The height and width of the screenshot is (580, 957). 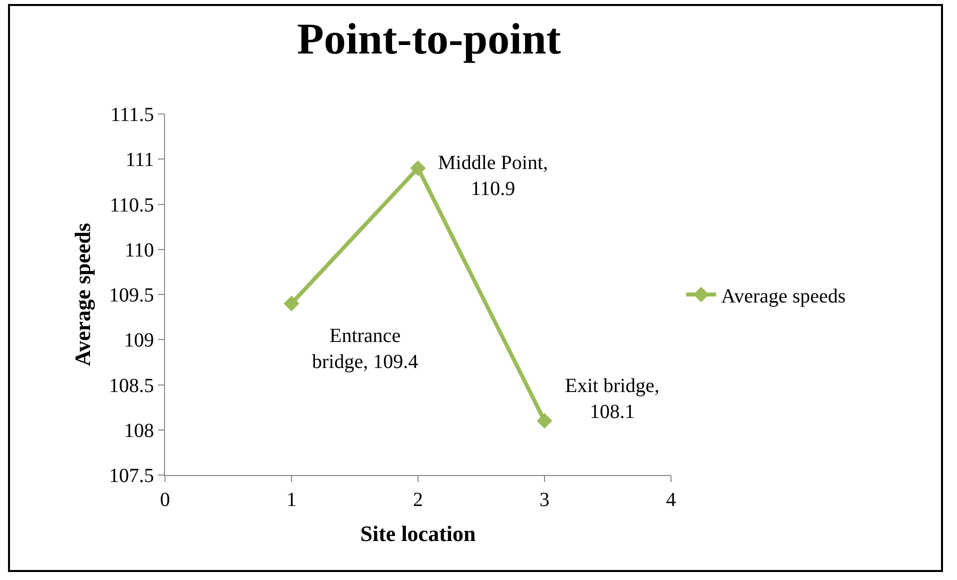 I want to click on chart-title: Point-to-point, so click(x=429, y=39).